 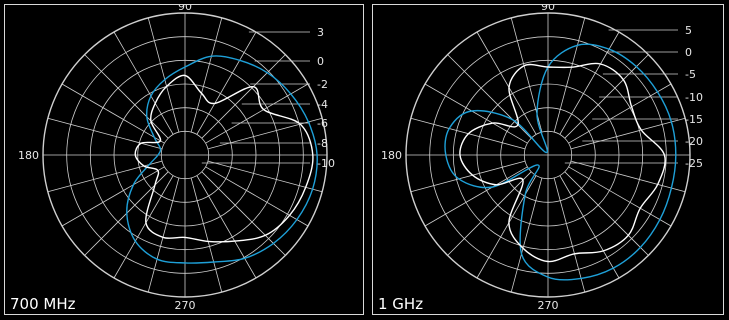 What do you see at coordinates (43, 304) in the screenshot?
I see `chart-caption-700mhz: 700 MHz` at bounding box center [43, 304].